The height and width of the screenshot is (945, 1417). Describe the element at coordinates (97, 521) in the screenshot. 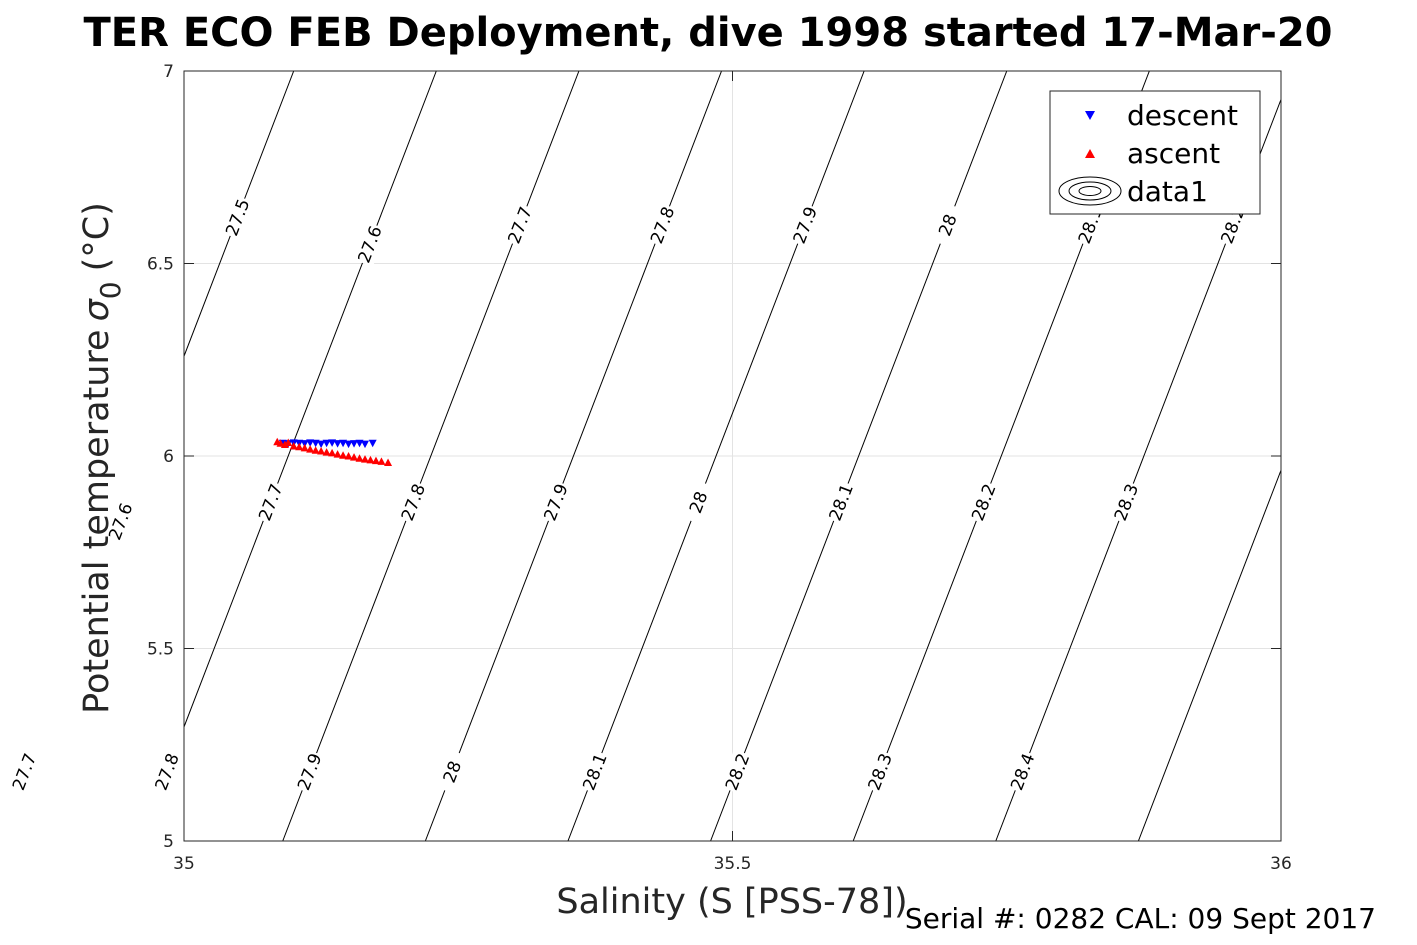

I see `y-axis-label-text: Potential temperature` at that location.